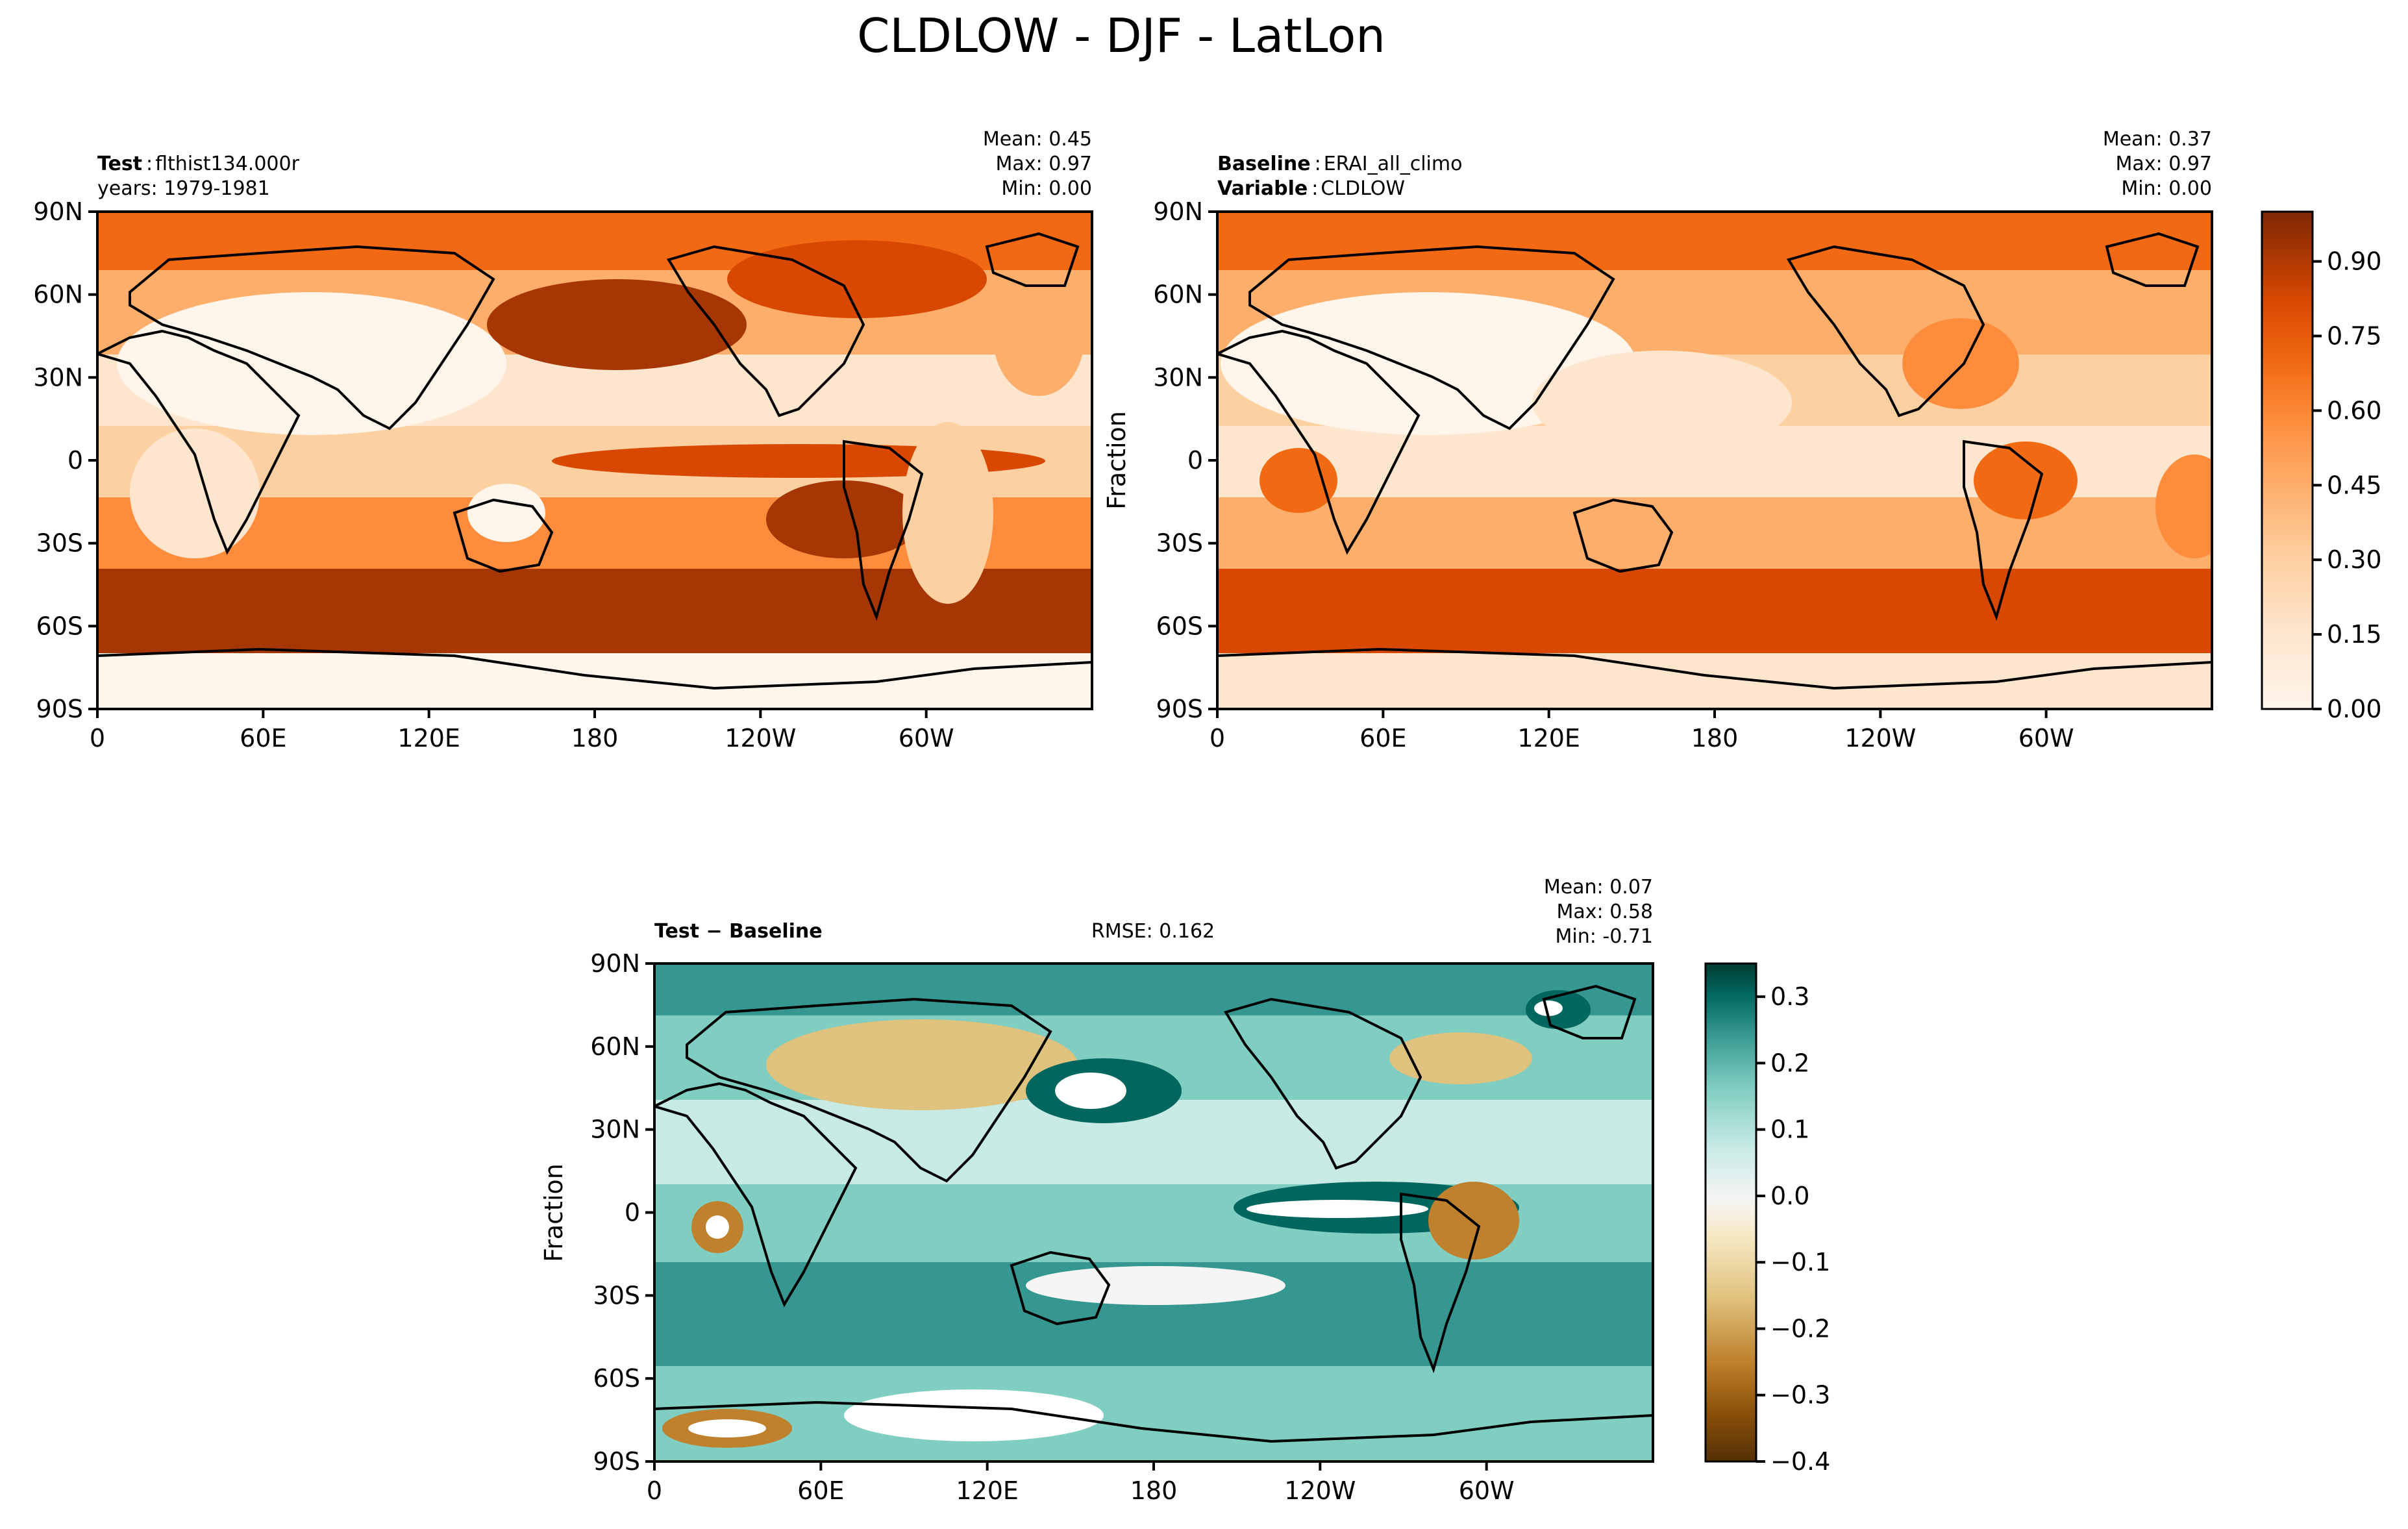 The width and height of the screenshot is (2408, 1529). What do you see at coordinates (2354, 709) in the screenshot?
I see `colorbar-tick-label: 0.00` at bounding box center [2354, 709].